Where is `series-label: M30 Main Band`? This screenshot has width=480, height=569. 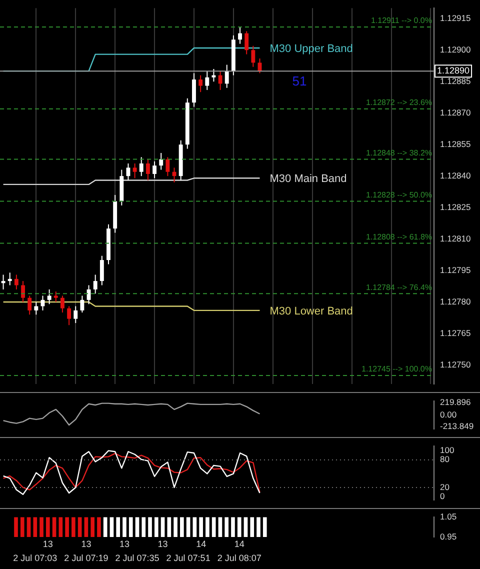
series-label: M30 Main Band is located at coordinates (308, 179).